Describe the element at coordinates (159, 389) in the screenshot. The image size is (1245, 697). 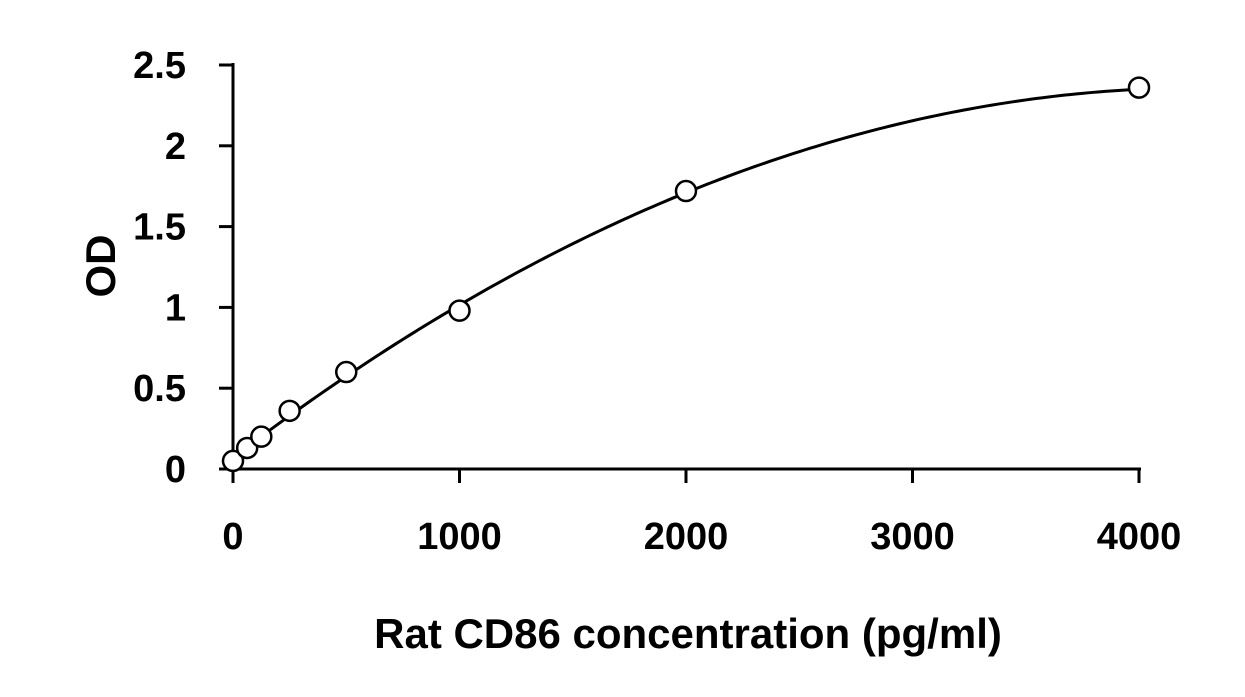
I see `y-tick-label: 0.5` at that location.